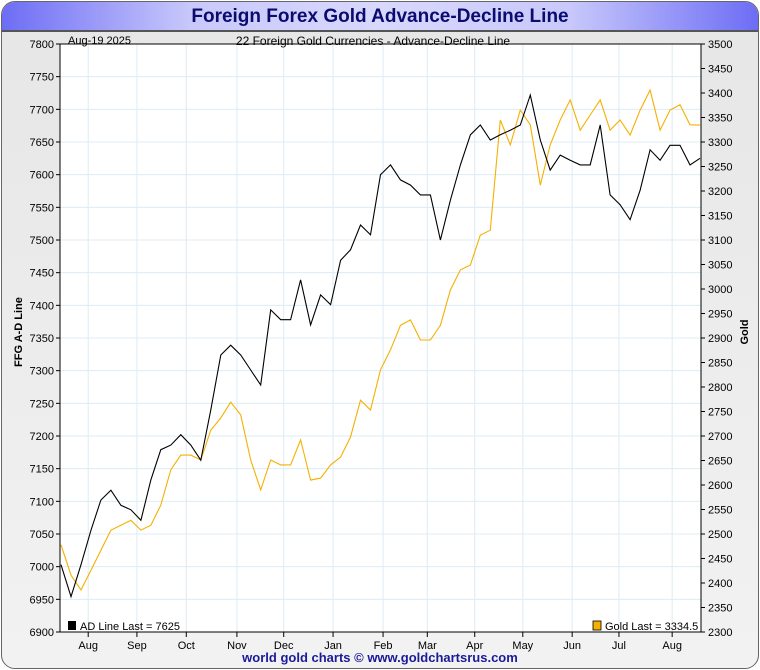  What do you see at coordinates (720, 241) in the screenshot?
I see `y-right-tick-label: 3100` at bounding box center [720, 241].